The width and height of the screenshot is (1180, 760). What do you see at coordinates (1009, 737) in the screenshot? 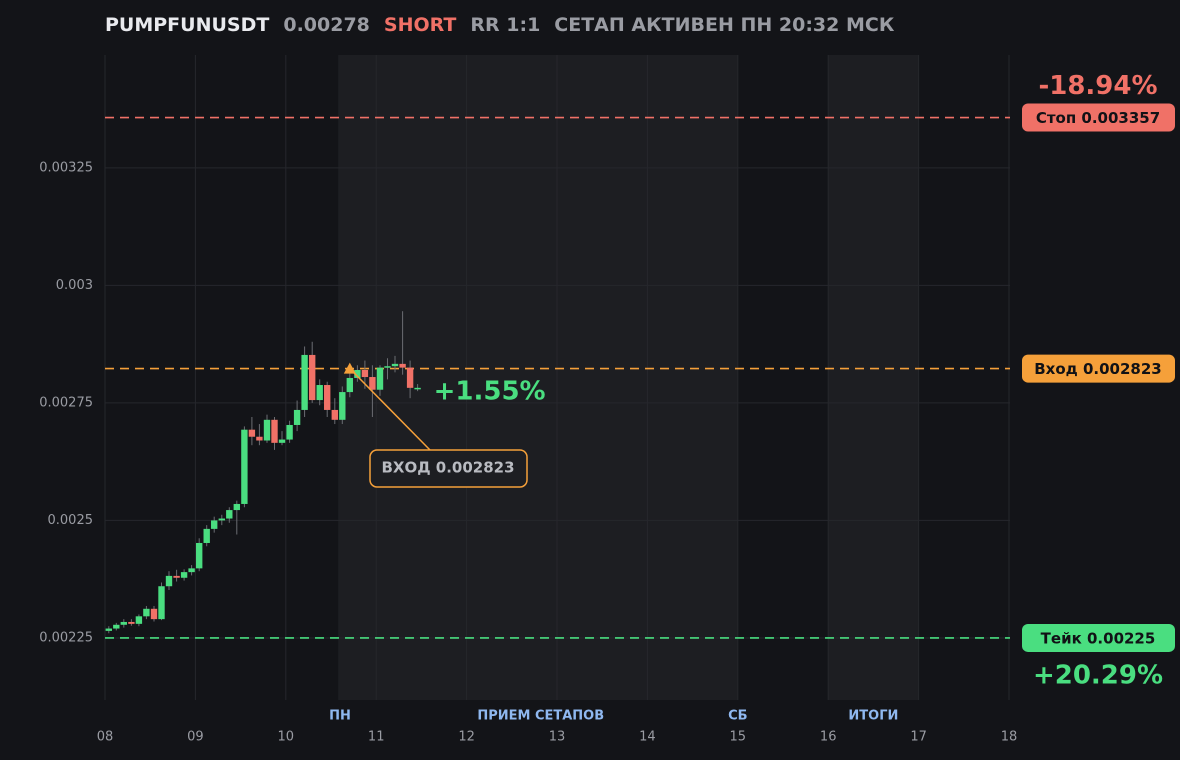
I see `x-tick-label: 18` at bounding box center [1009, 737].